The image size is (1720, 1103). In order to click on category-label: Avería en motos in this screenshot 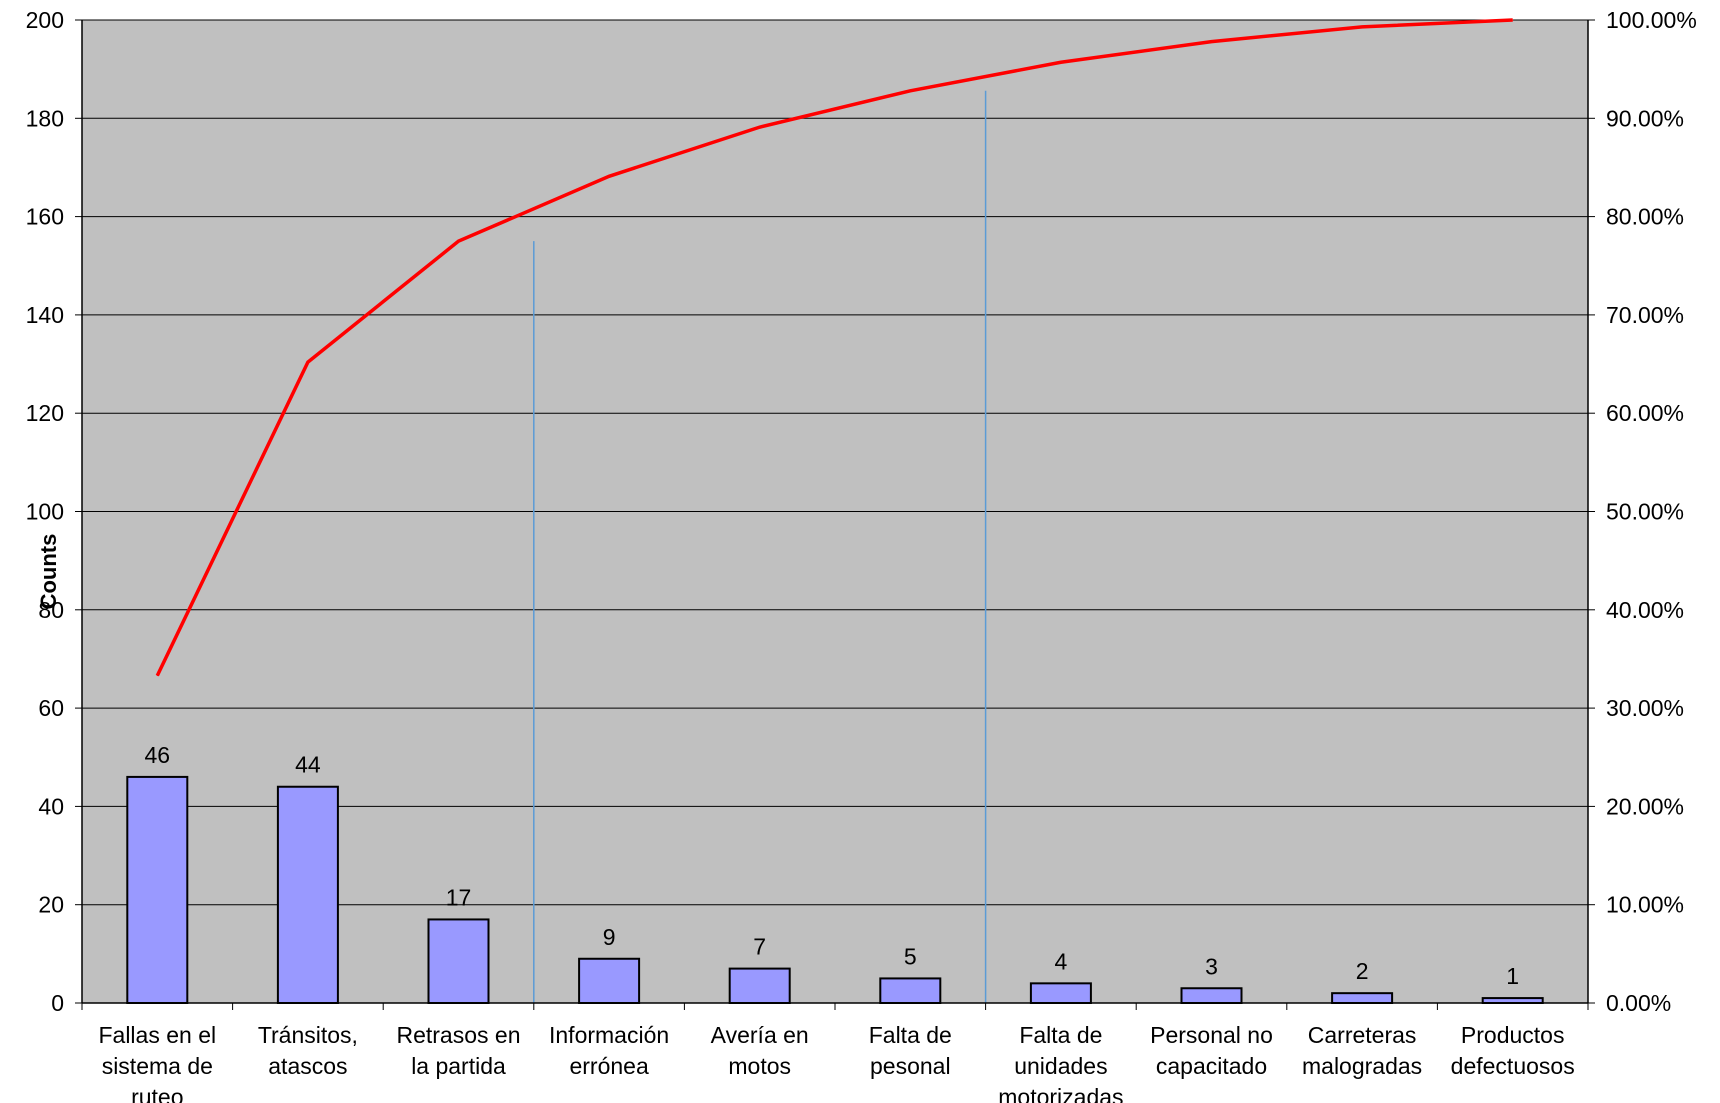, I will do `click(760, 1050)`.